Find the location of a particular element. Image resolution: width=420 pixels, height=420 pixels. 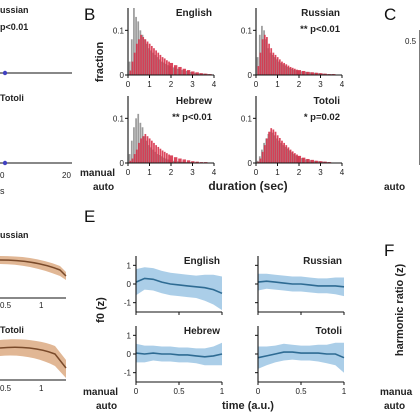

panel-e-legend-auto: auto is located at coordinates (106, 406).